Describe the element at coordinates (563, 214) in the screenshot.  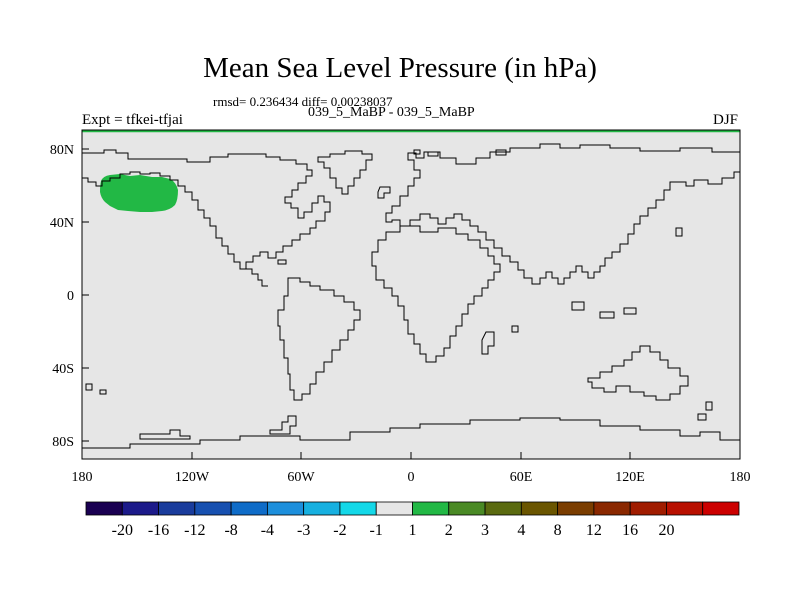
I see `coast-eurasia` at that location.